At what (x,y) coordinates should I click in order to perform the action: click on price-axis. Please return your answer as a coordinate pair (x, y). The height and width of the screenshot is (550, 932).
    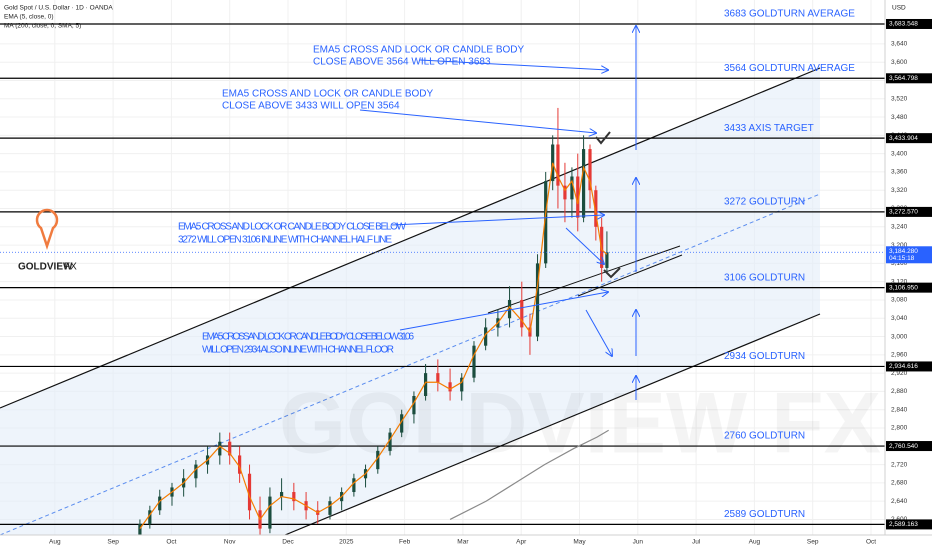
    Looking at the image, I should click on (908, 275).